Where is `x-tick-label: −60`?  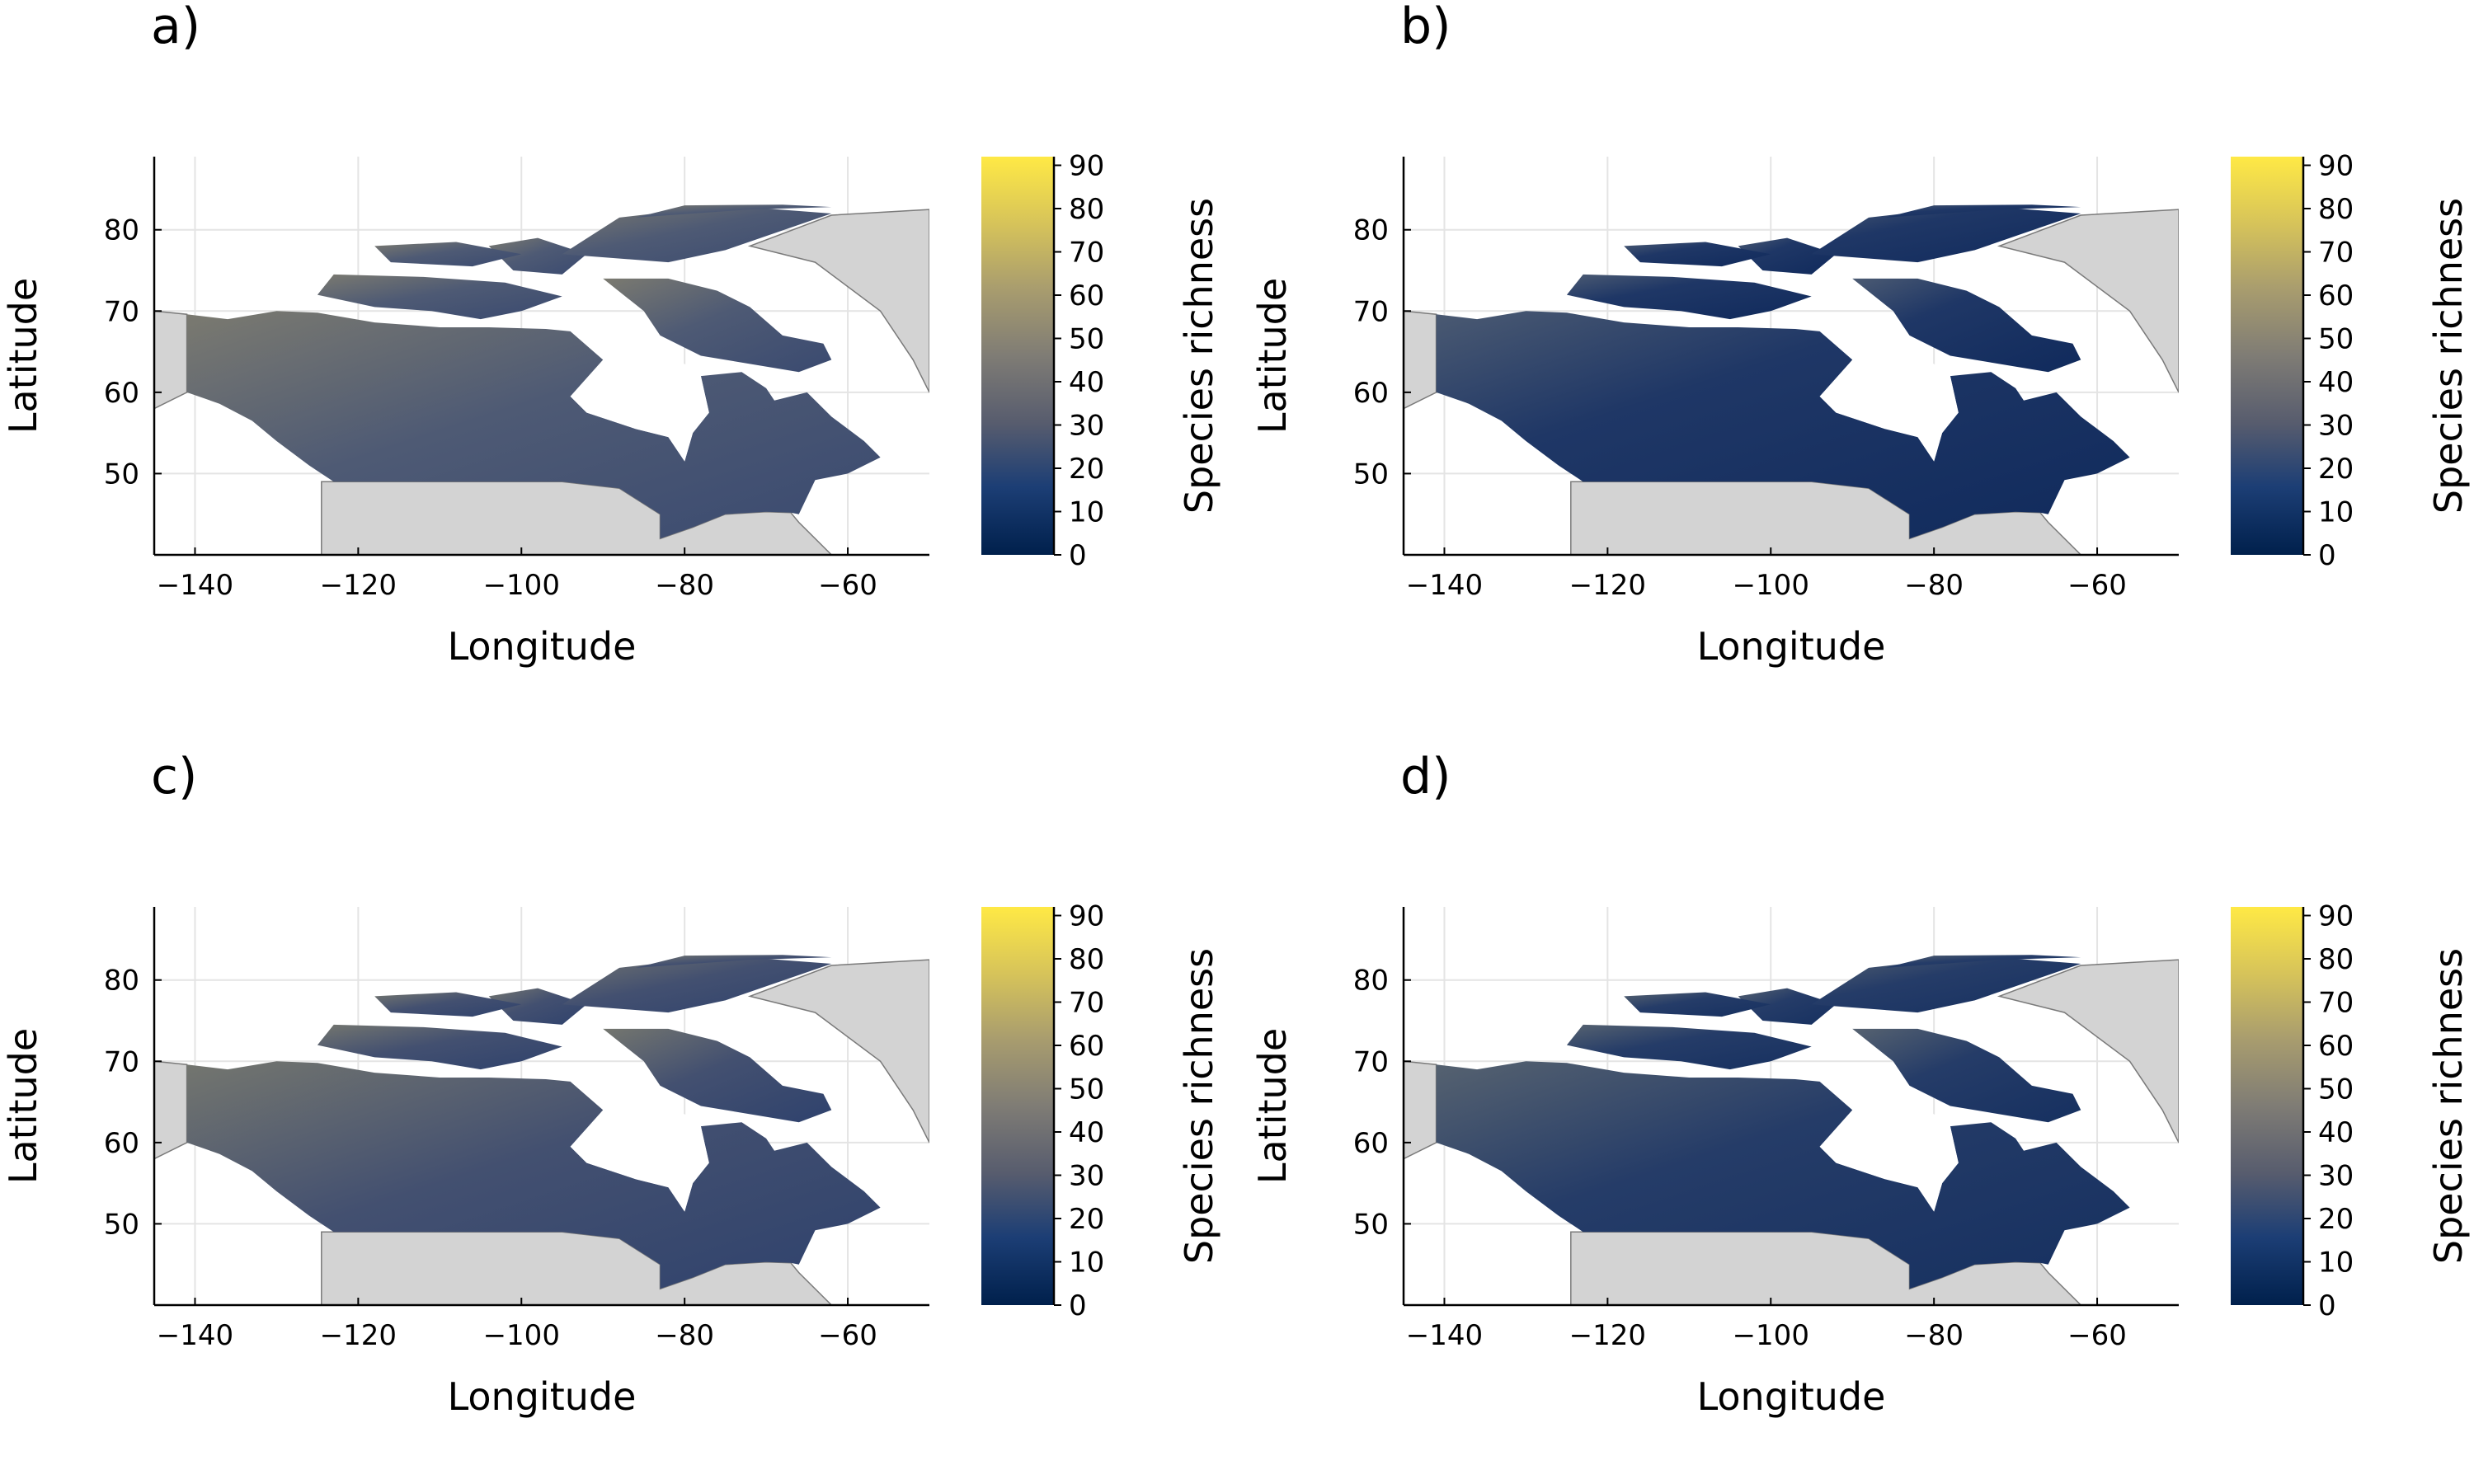 x-tick-label: −60 is located at coordinates (847, 1335).